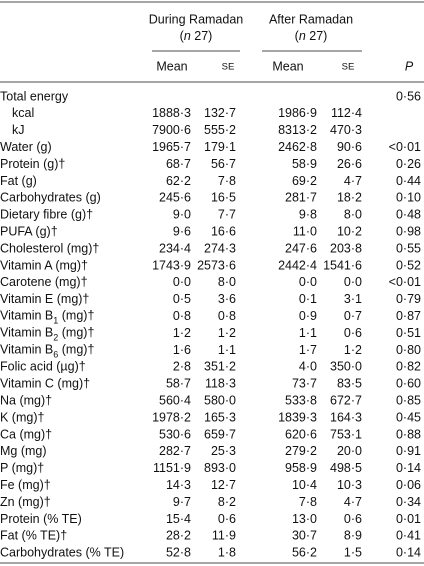 The image size is (424, 566). What do you see at coordinates (55, 355) in the screenshot?
I see `text-part: 6` at bounding box center [55, 355].